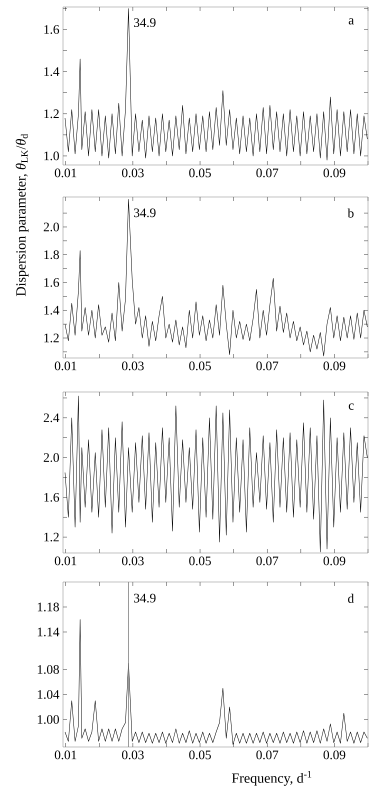 This screenshot has width=378, height=798. I want to click on y-tick-label: 1.00, so click(48, 719).